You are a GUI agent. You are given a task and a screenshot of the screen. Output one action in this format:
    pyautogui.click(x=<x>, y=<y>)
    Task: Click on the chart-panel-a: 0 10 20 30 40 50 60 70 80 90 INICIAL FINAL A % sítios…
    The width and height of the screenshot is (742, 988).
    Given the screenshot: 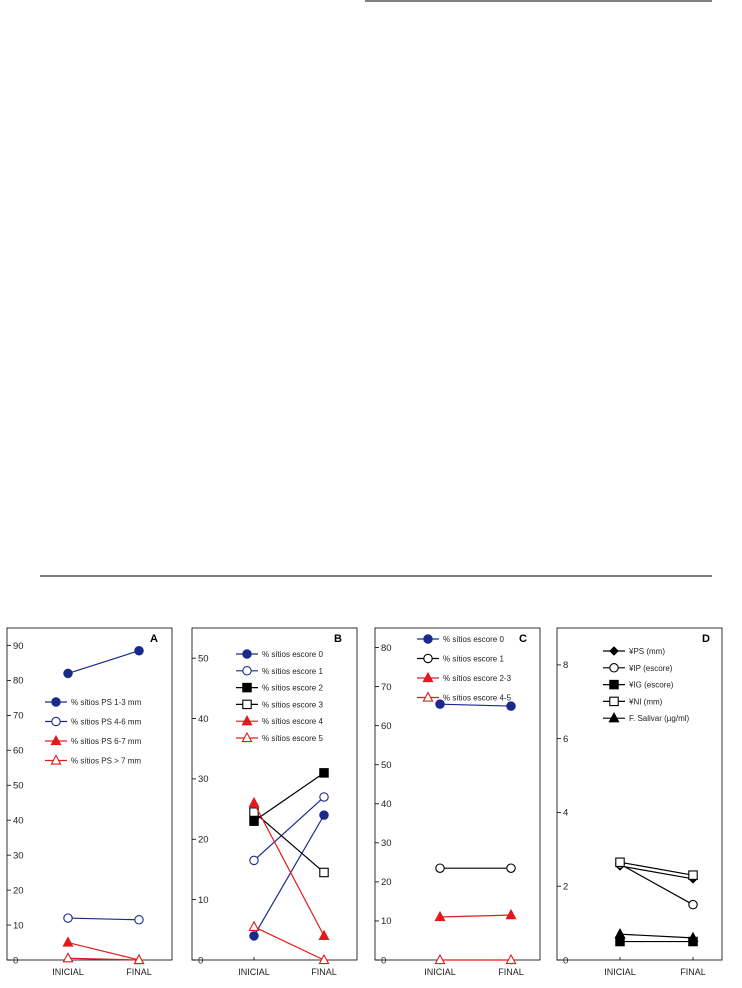 What is the action you would take?
    pyautogui.click(x=89, y=802)
    